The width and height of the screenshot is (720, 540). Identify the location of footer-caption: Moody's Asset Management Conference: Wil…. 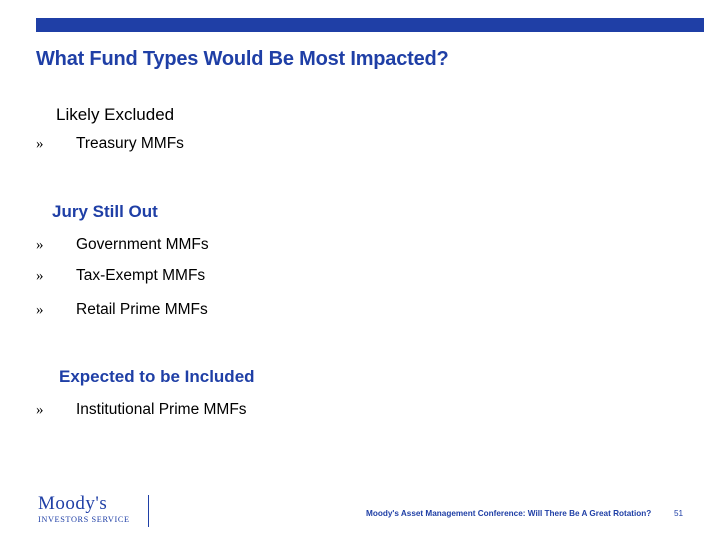
(509, 513).